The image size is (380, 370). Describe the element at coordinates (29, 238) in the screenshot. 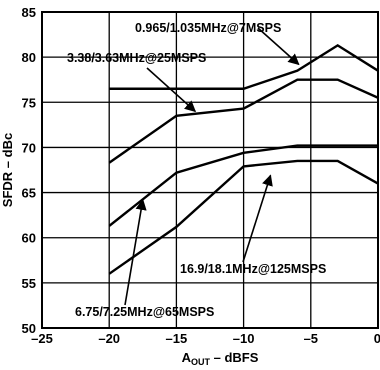

I see `y-tick-label: 60` at that location.